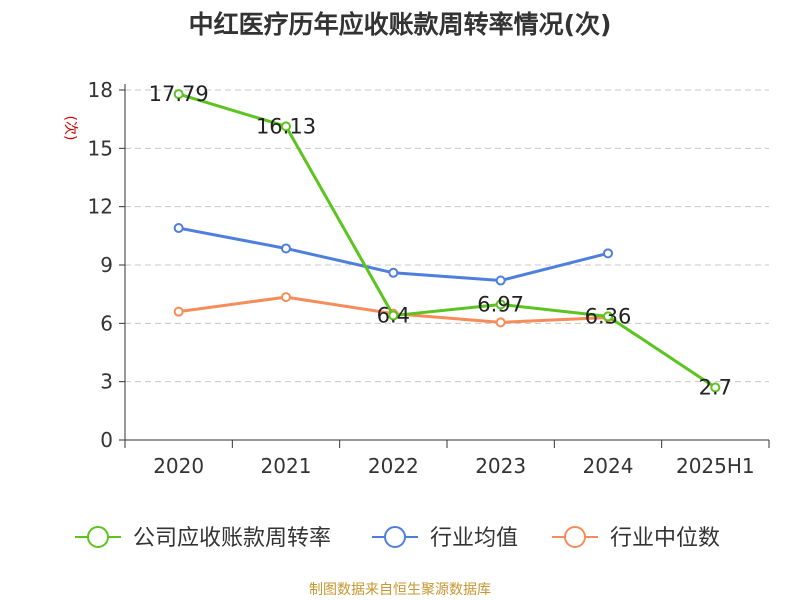 This screenshot has height=600, width=800. I want to click on source-note: 制图数据来自恒生聚源数据库, so click(400, 590).